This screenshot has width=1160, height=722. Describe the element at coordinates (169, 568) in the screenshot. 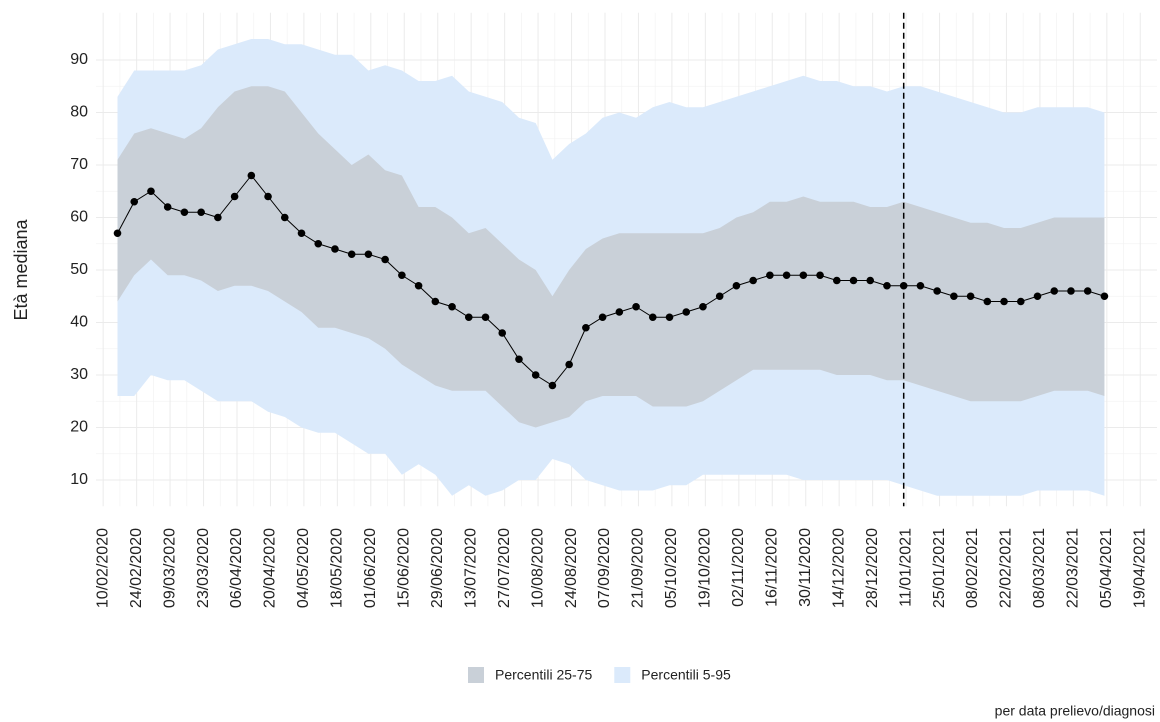

I see `x-tick-label: 09/03/2020` at that location.